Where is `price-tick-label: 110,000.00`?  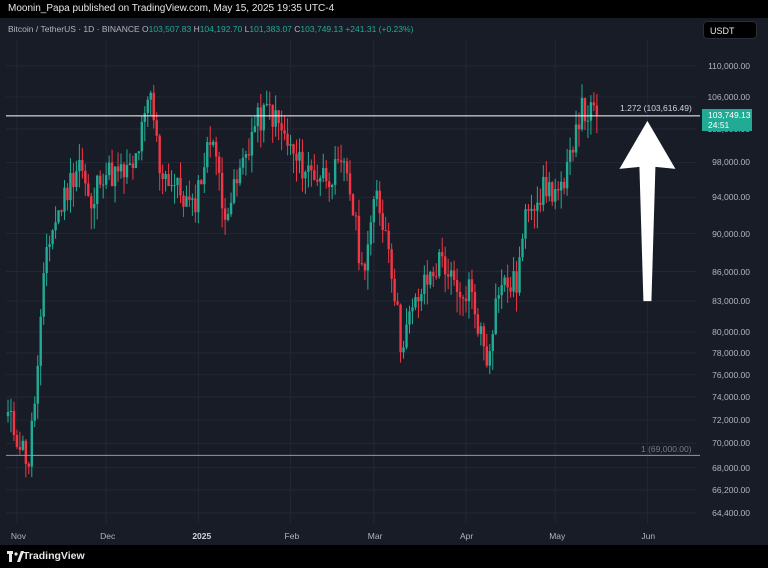 price-tick-label: 110,000.00 is located at coordinates (729, 66).